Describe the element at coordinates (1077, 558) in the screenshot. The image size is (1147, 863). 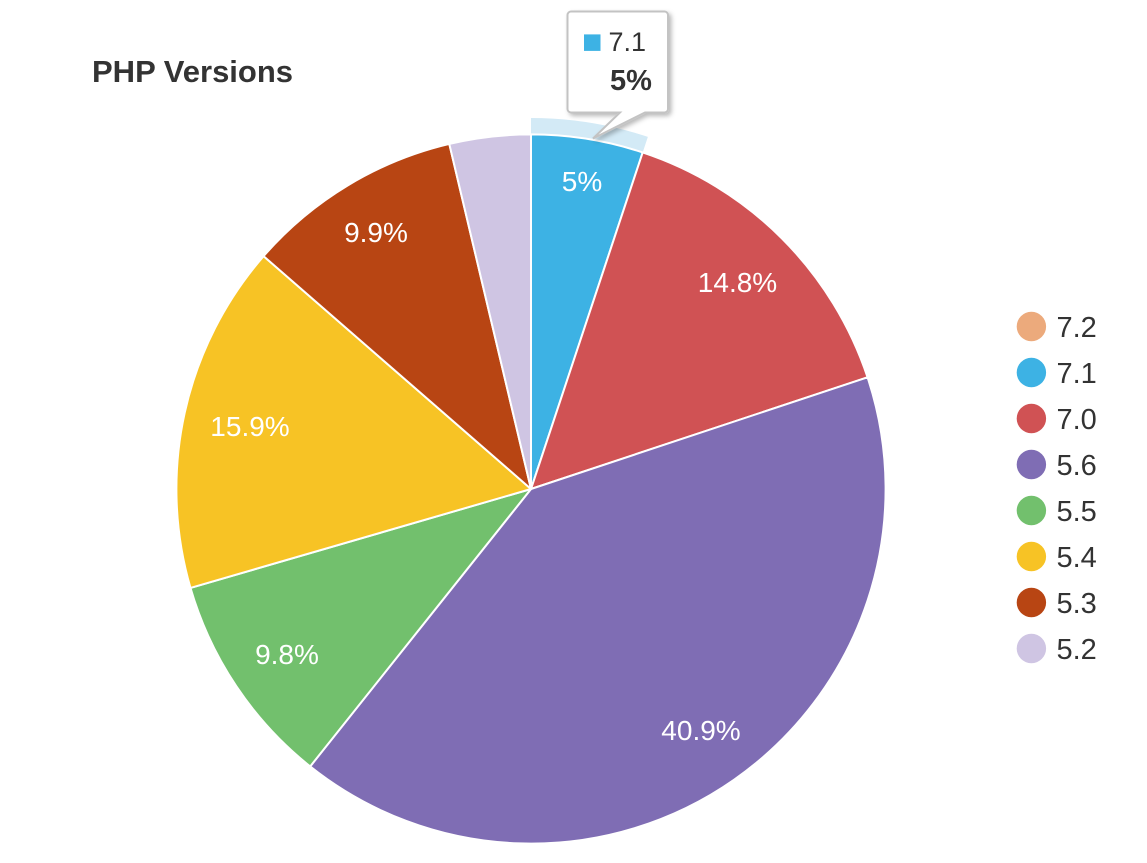
I see `svg-text: 5.4` at that location.